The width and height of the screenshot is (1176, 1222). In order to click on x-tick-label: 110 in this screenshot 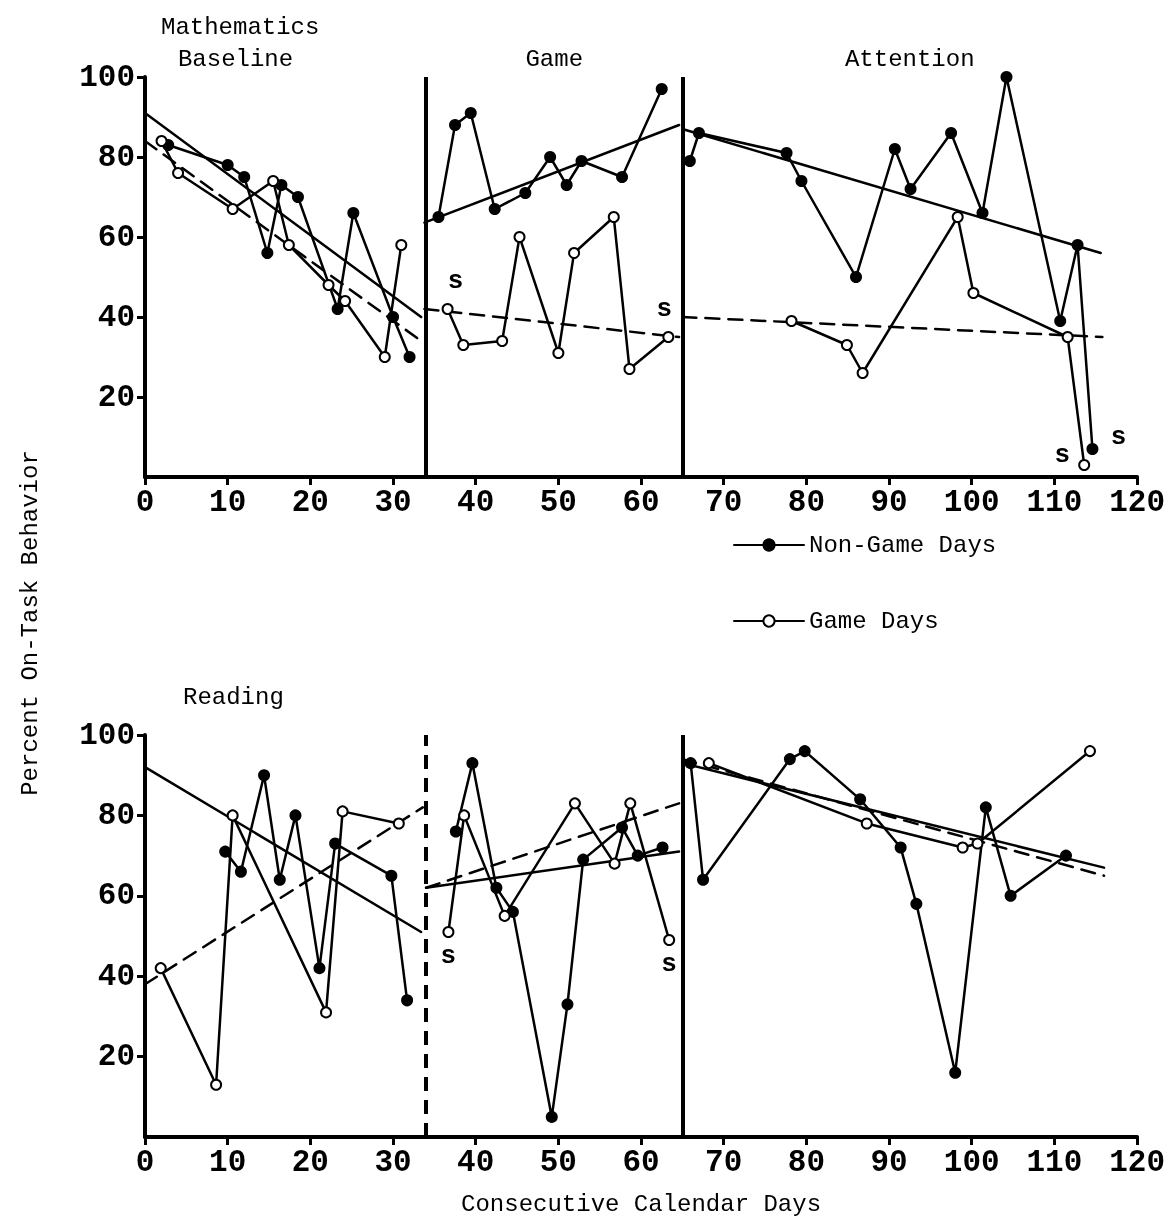, I will do `click(1054, 1162)`.